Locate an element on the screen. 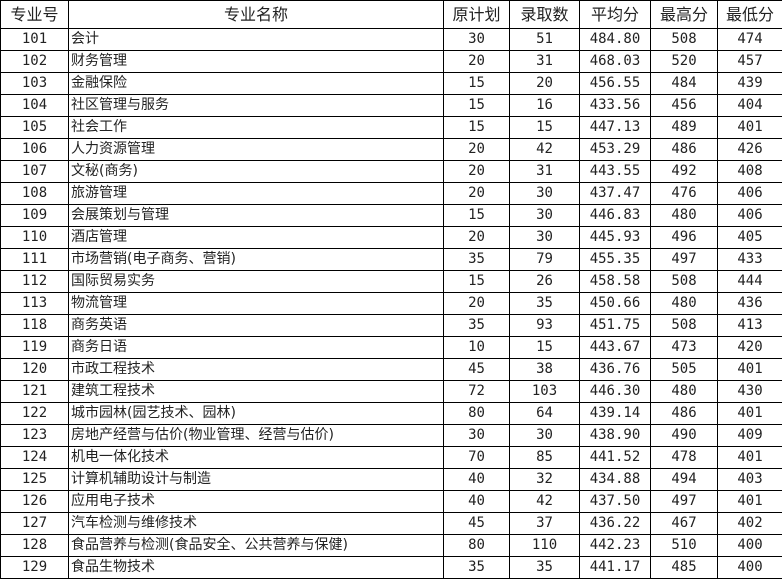 The height and width of the screenshot is (579, 782). cell-min-score: 406 is located at coordinates (749, 215).